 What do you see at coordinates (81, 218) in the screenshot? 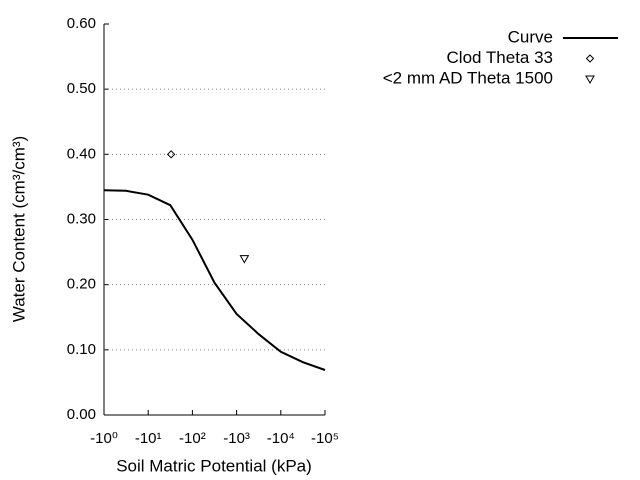
I see `y-tick-label: 0.30` at bounding box center [81, 218].